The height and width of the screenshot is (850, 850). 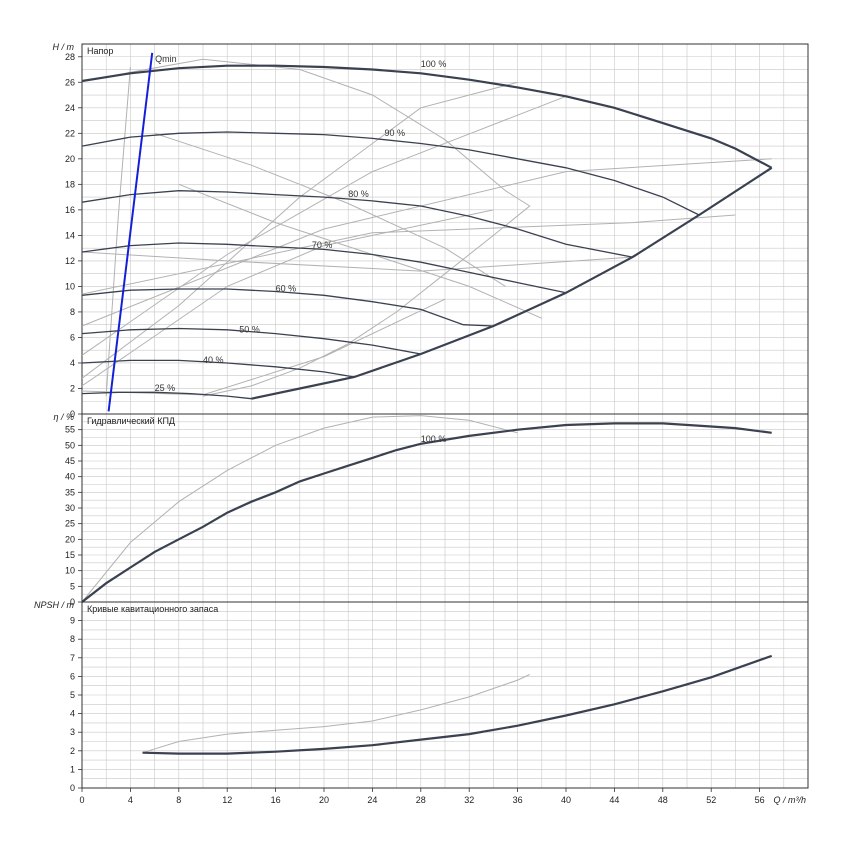 I want to click on panel-title: Напор, so click(x=100, y=51).